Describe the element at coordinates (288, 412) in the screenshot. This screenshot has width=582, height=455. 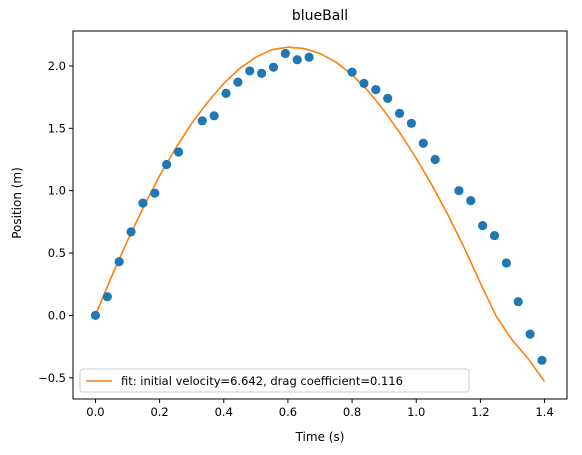
I see `x-tick-label: 0.6` at that location.